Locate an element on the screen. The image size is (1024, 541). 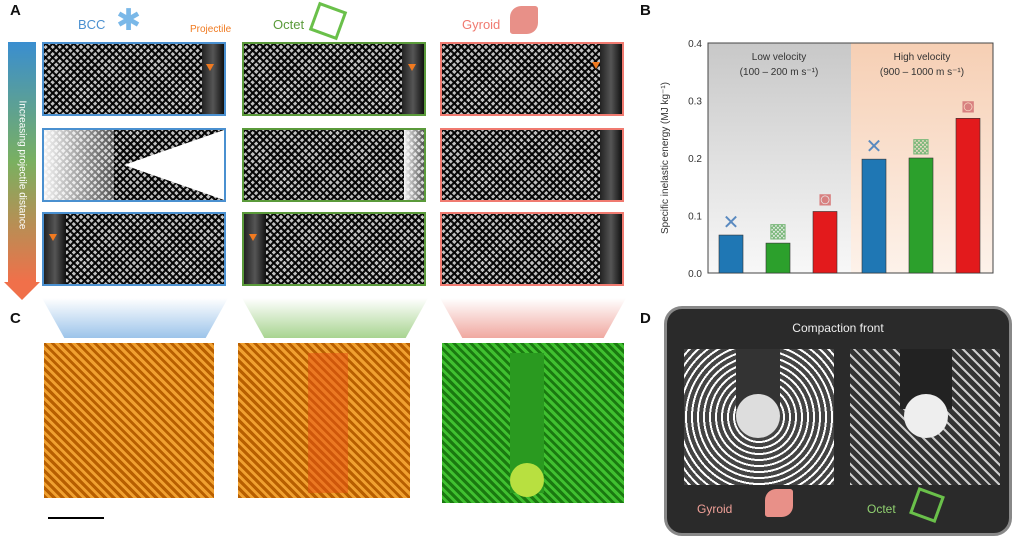
bcc-lattice-render is located at coordinates (129, 420).